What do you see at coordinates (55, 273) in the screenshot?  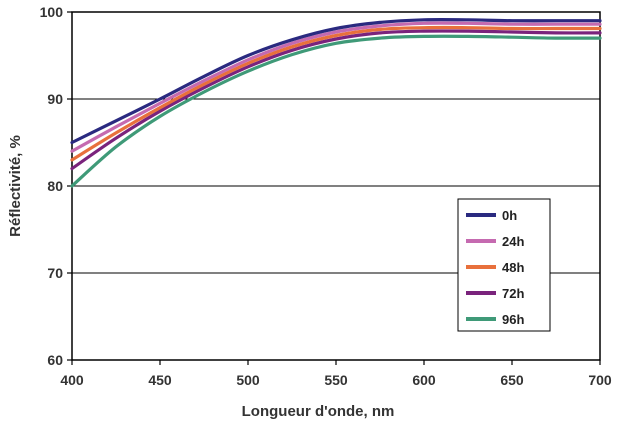 I see `y-tick-label: 70` at bounding box center [55, 273].